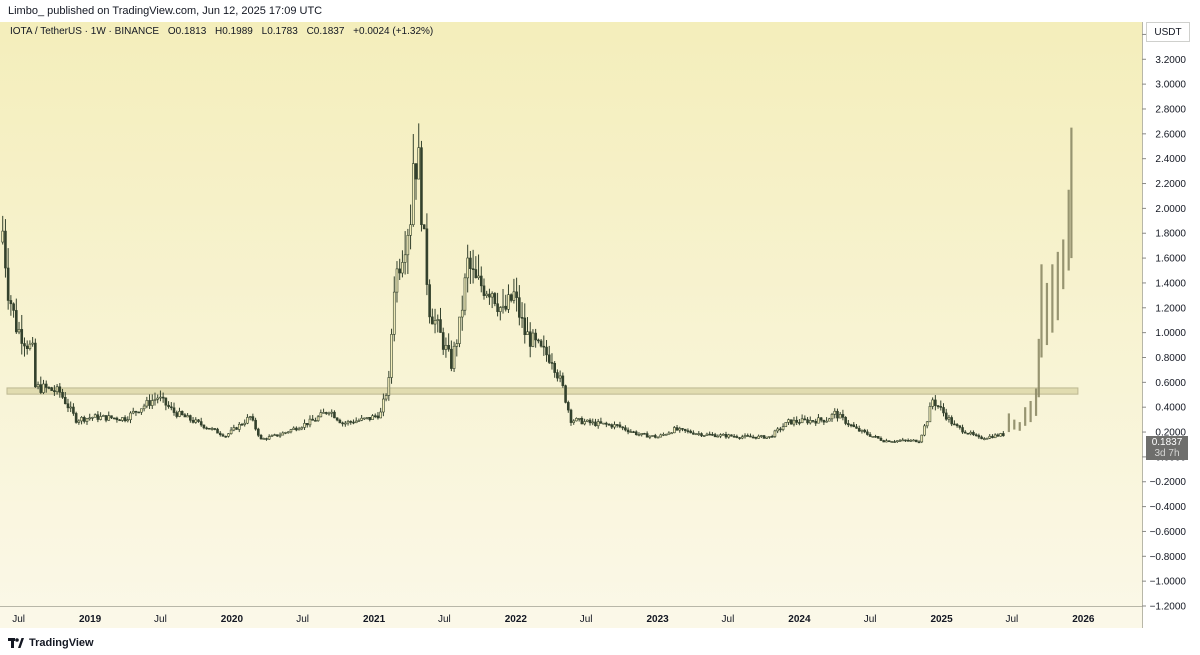  Describe the element at coordinates (1168, 32) in the screenshot. I see `currency-button: USDT` at that location.